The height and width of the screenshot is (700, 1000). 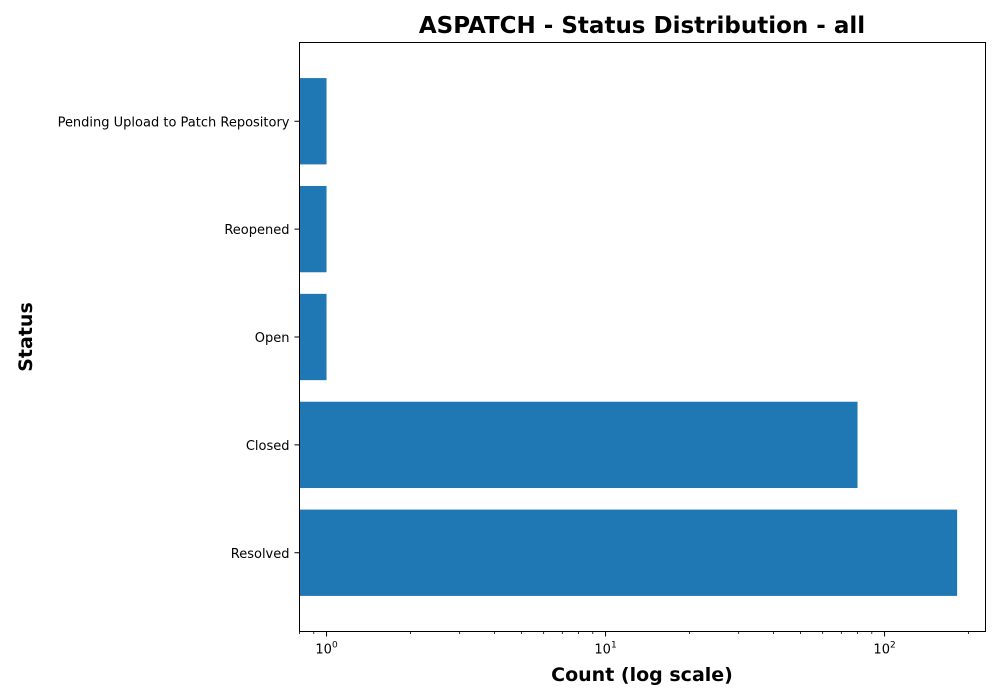 I want to click on y-tick-label: Pending Upload to Patch Repository, so click(x=174, y=122).